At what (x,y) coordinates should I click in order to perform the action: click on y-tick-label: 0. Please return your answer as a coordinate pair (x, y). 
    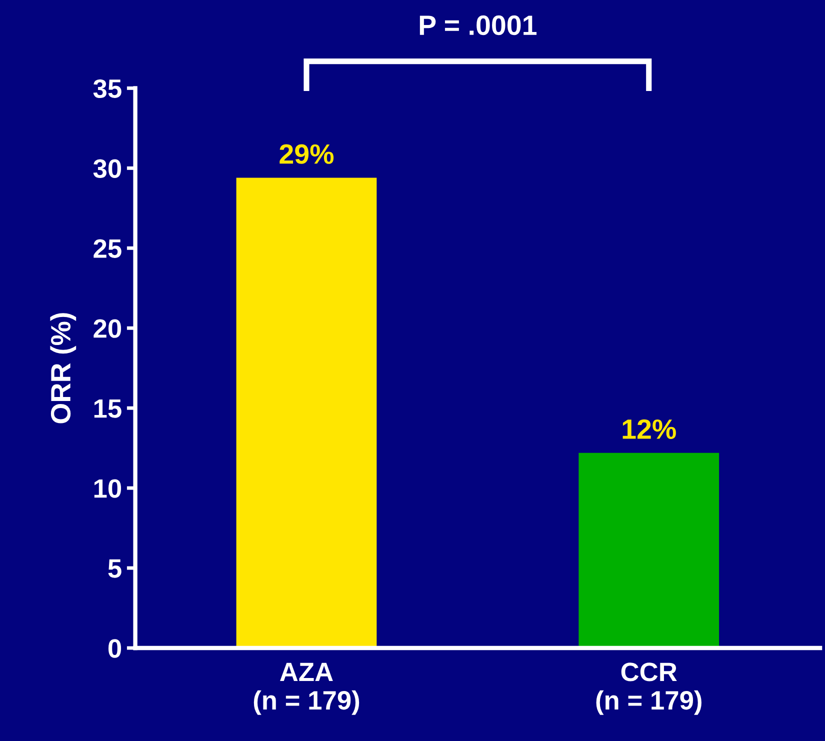
    Looking at the image, I should click on (115, 648).